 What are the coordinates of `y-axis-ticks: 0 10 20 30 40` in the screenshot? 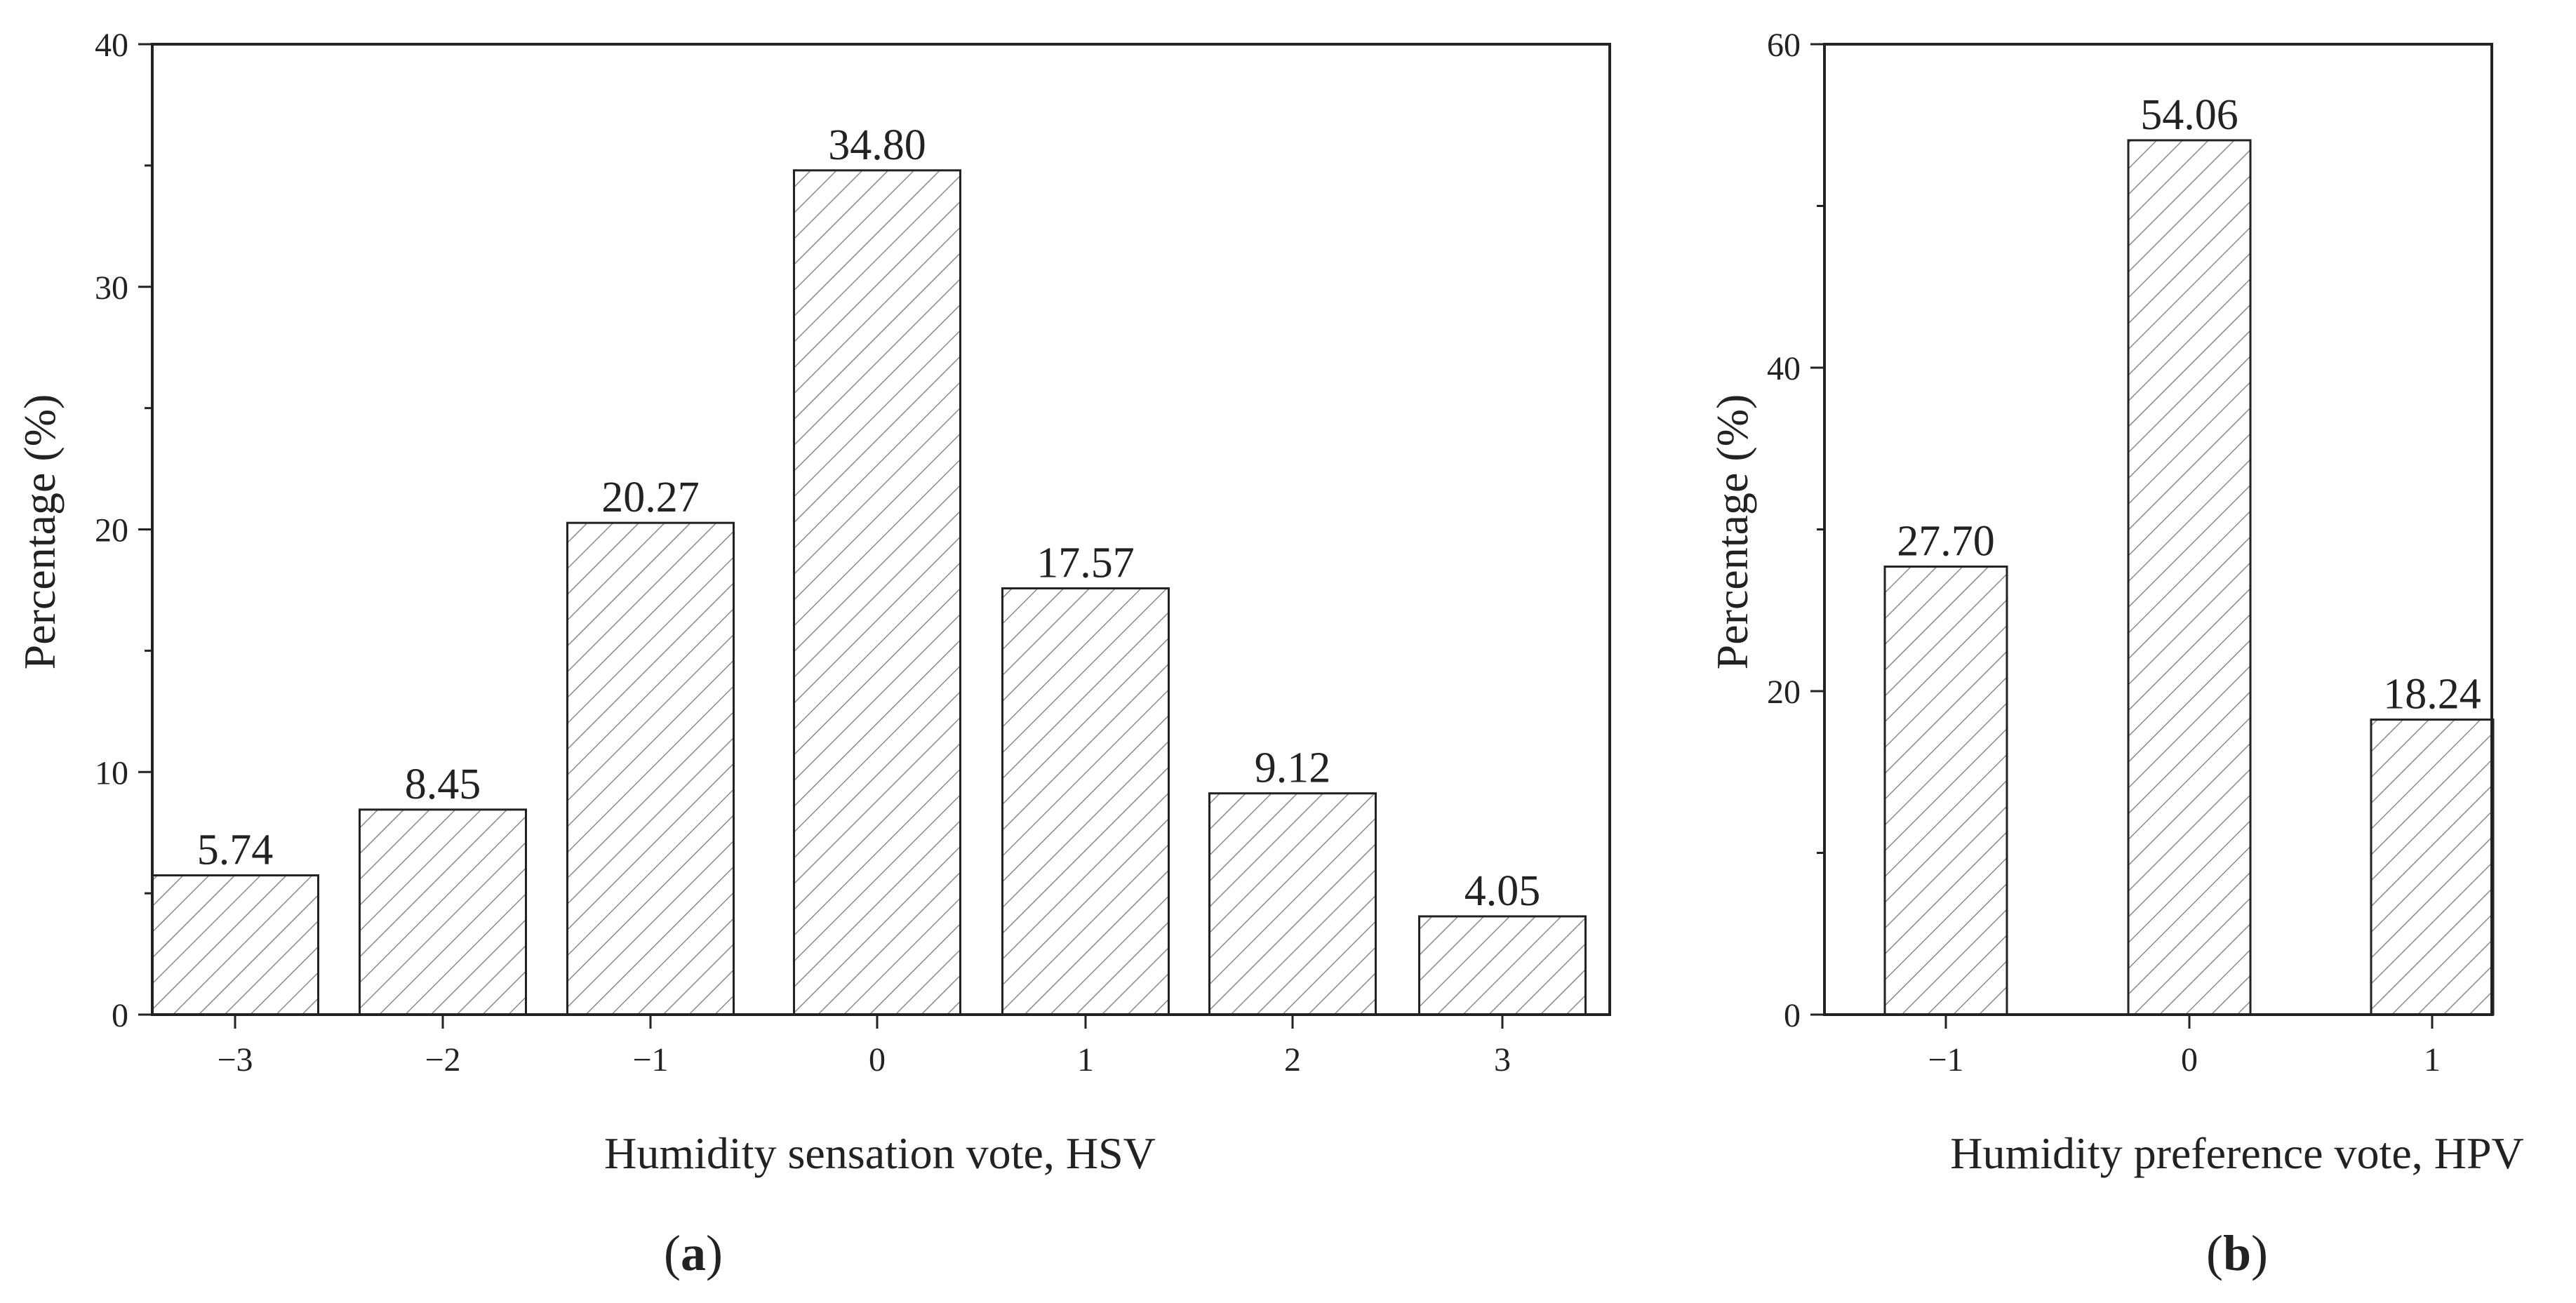 It's located at (124, 530).